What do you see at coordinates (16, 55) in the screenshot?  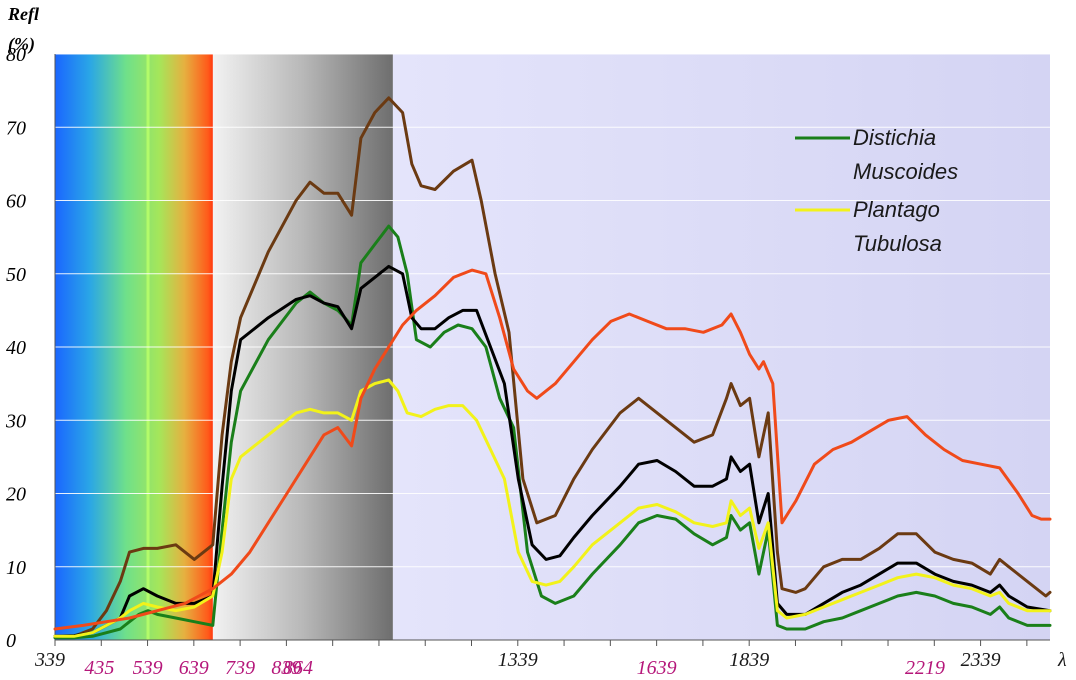 I see `y-tick-label-80: 80` at bounding box center [16, 55].